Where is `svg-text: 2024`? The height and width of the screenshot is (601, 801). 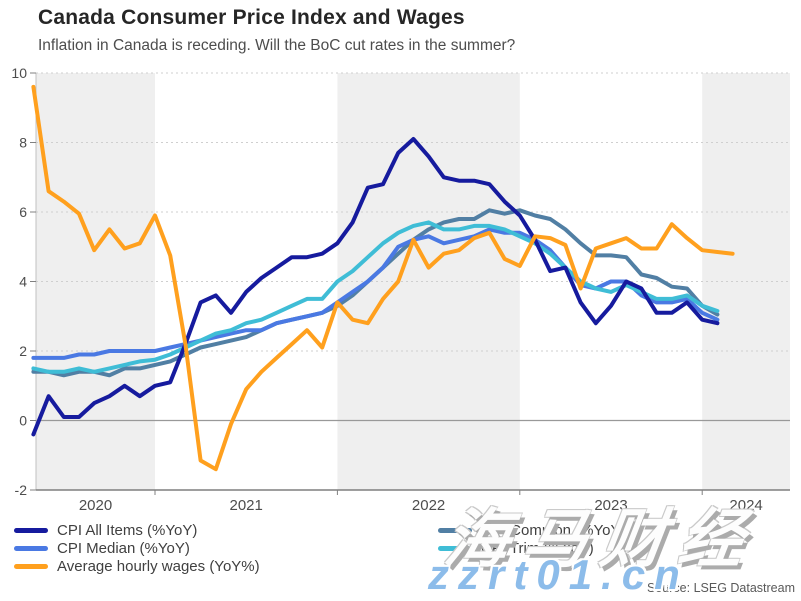
svg-text: 2024 is located at coordinates (745, 505).